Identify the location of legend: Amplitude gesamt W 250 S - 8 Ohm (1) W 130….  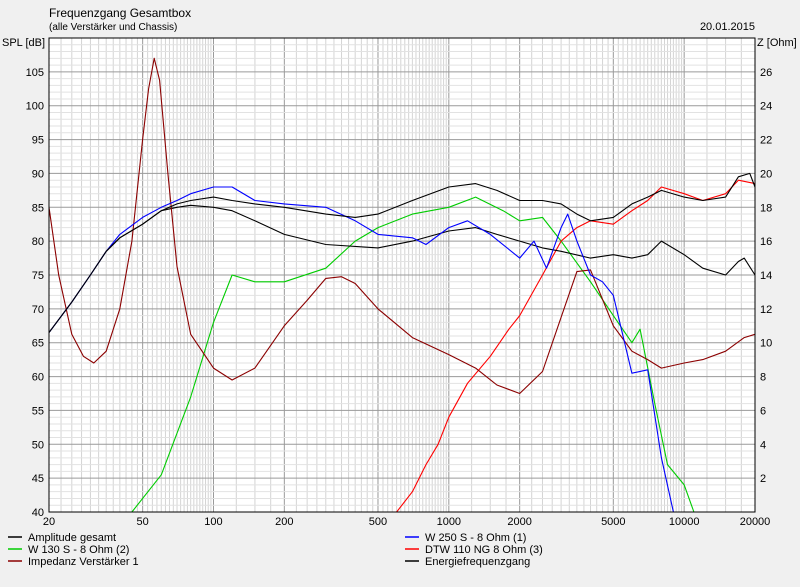
(275, 550).